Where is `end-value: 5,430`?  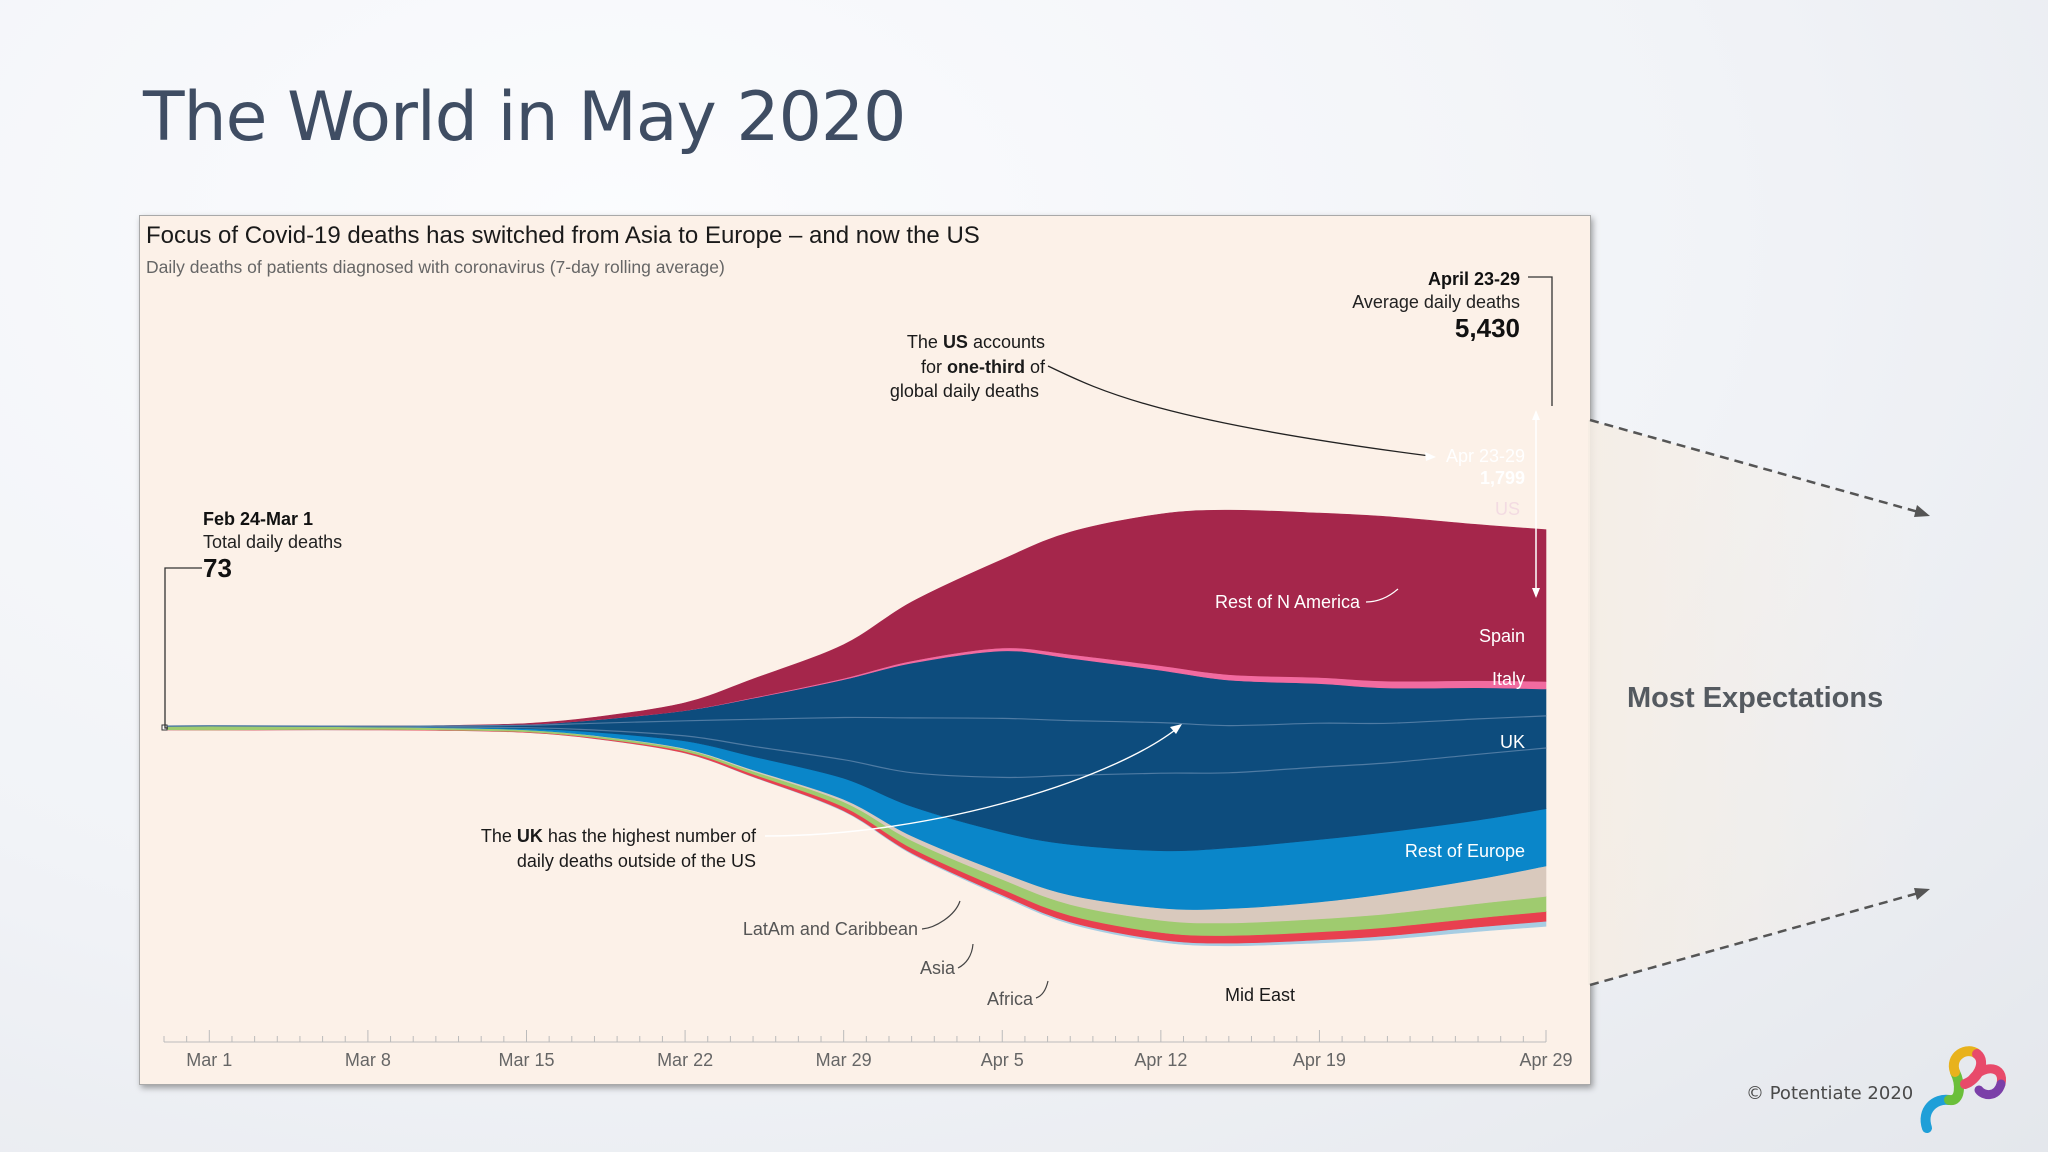 end-value: 5,430 is located at coordinates (1487, 328).